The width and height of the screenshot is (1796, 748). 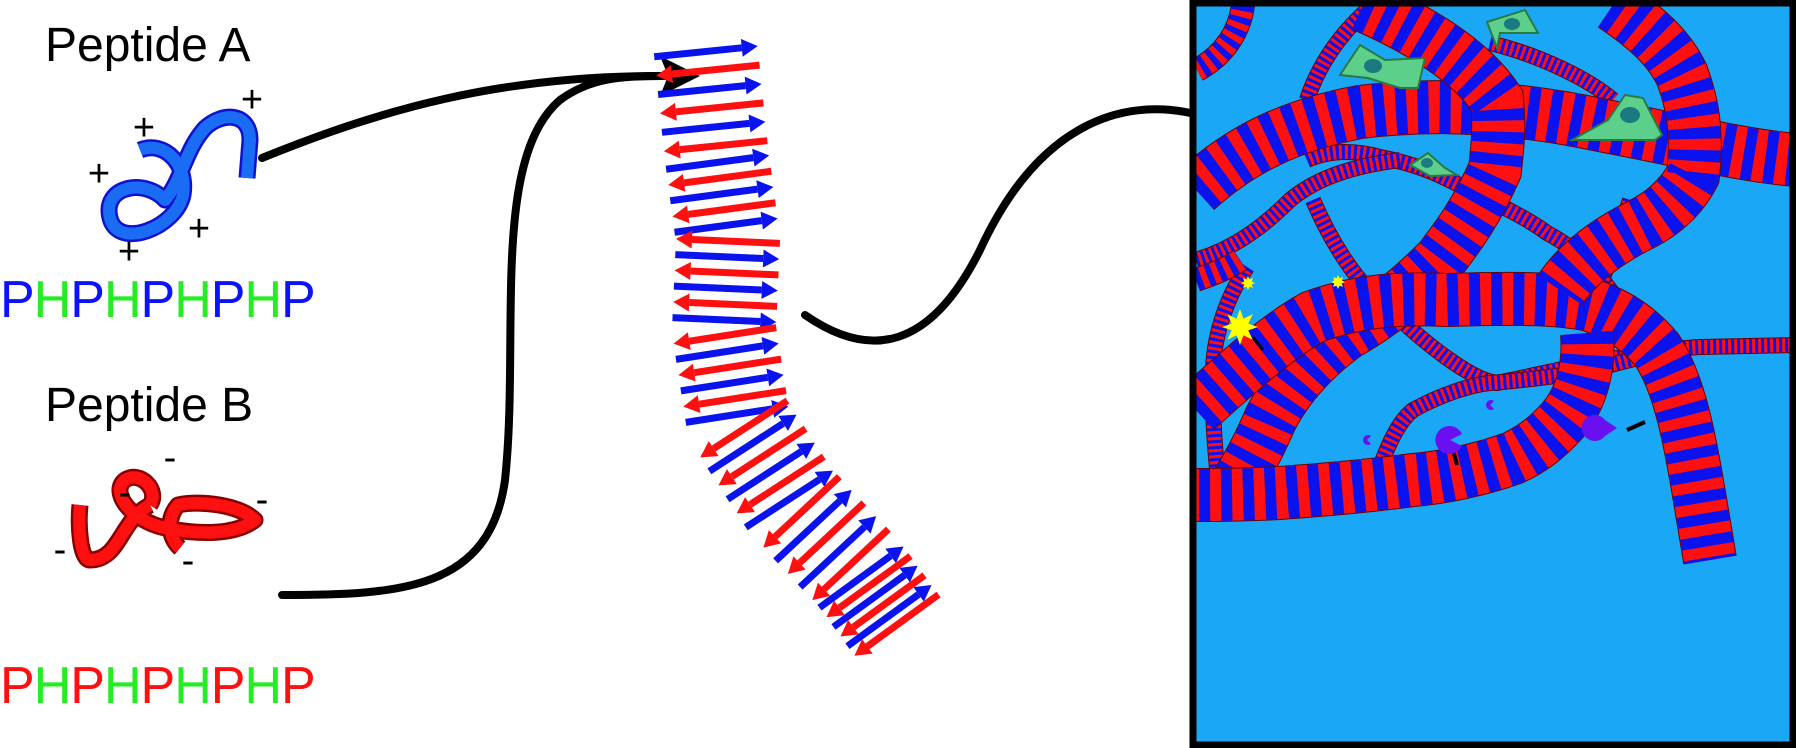 I want to click on small-nanofiber, so click(x=1225, y=149).